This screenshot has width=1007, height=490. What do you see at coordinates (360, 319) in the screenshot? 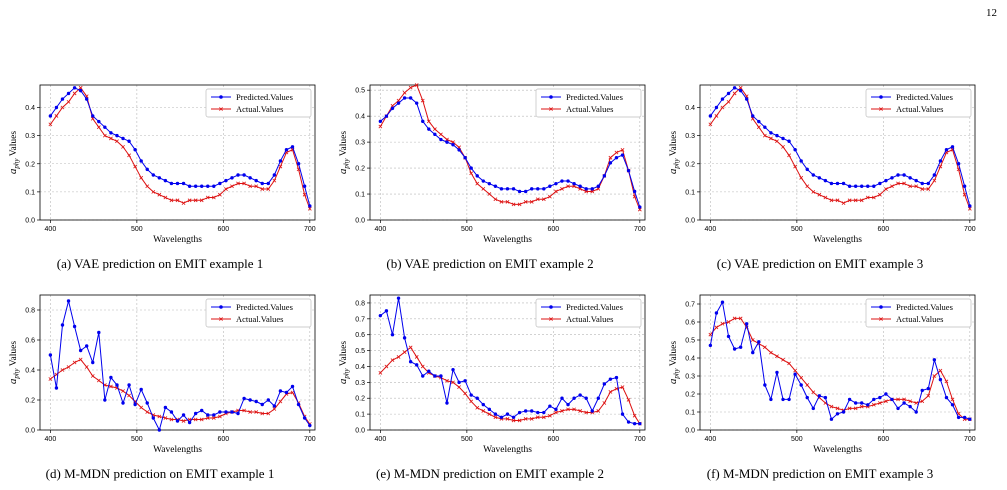
I see `y-tick-label-7: 0.7` at bounding box center [360, 319].